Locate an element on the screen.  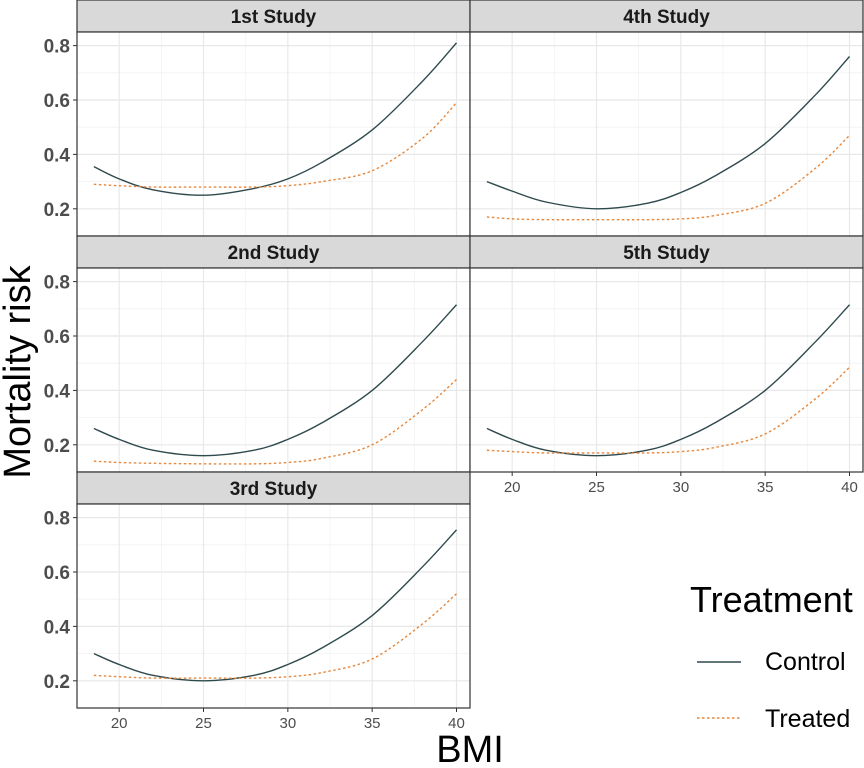
strip-title: 2nd Study is located at coordinates (274, 253).